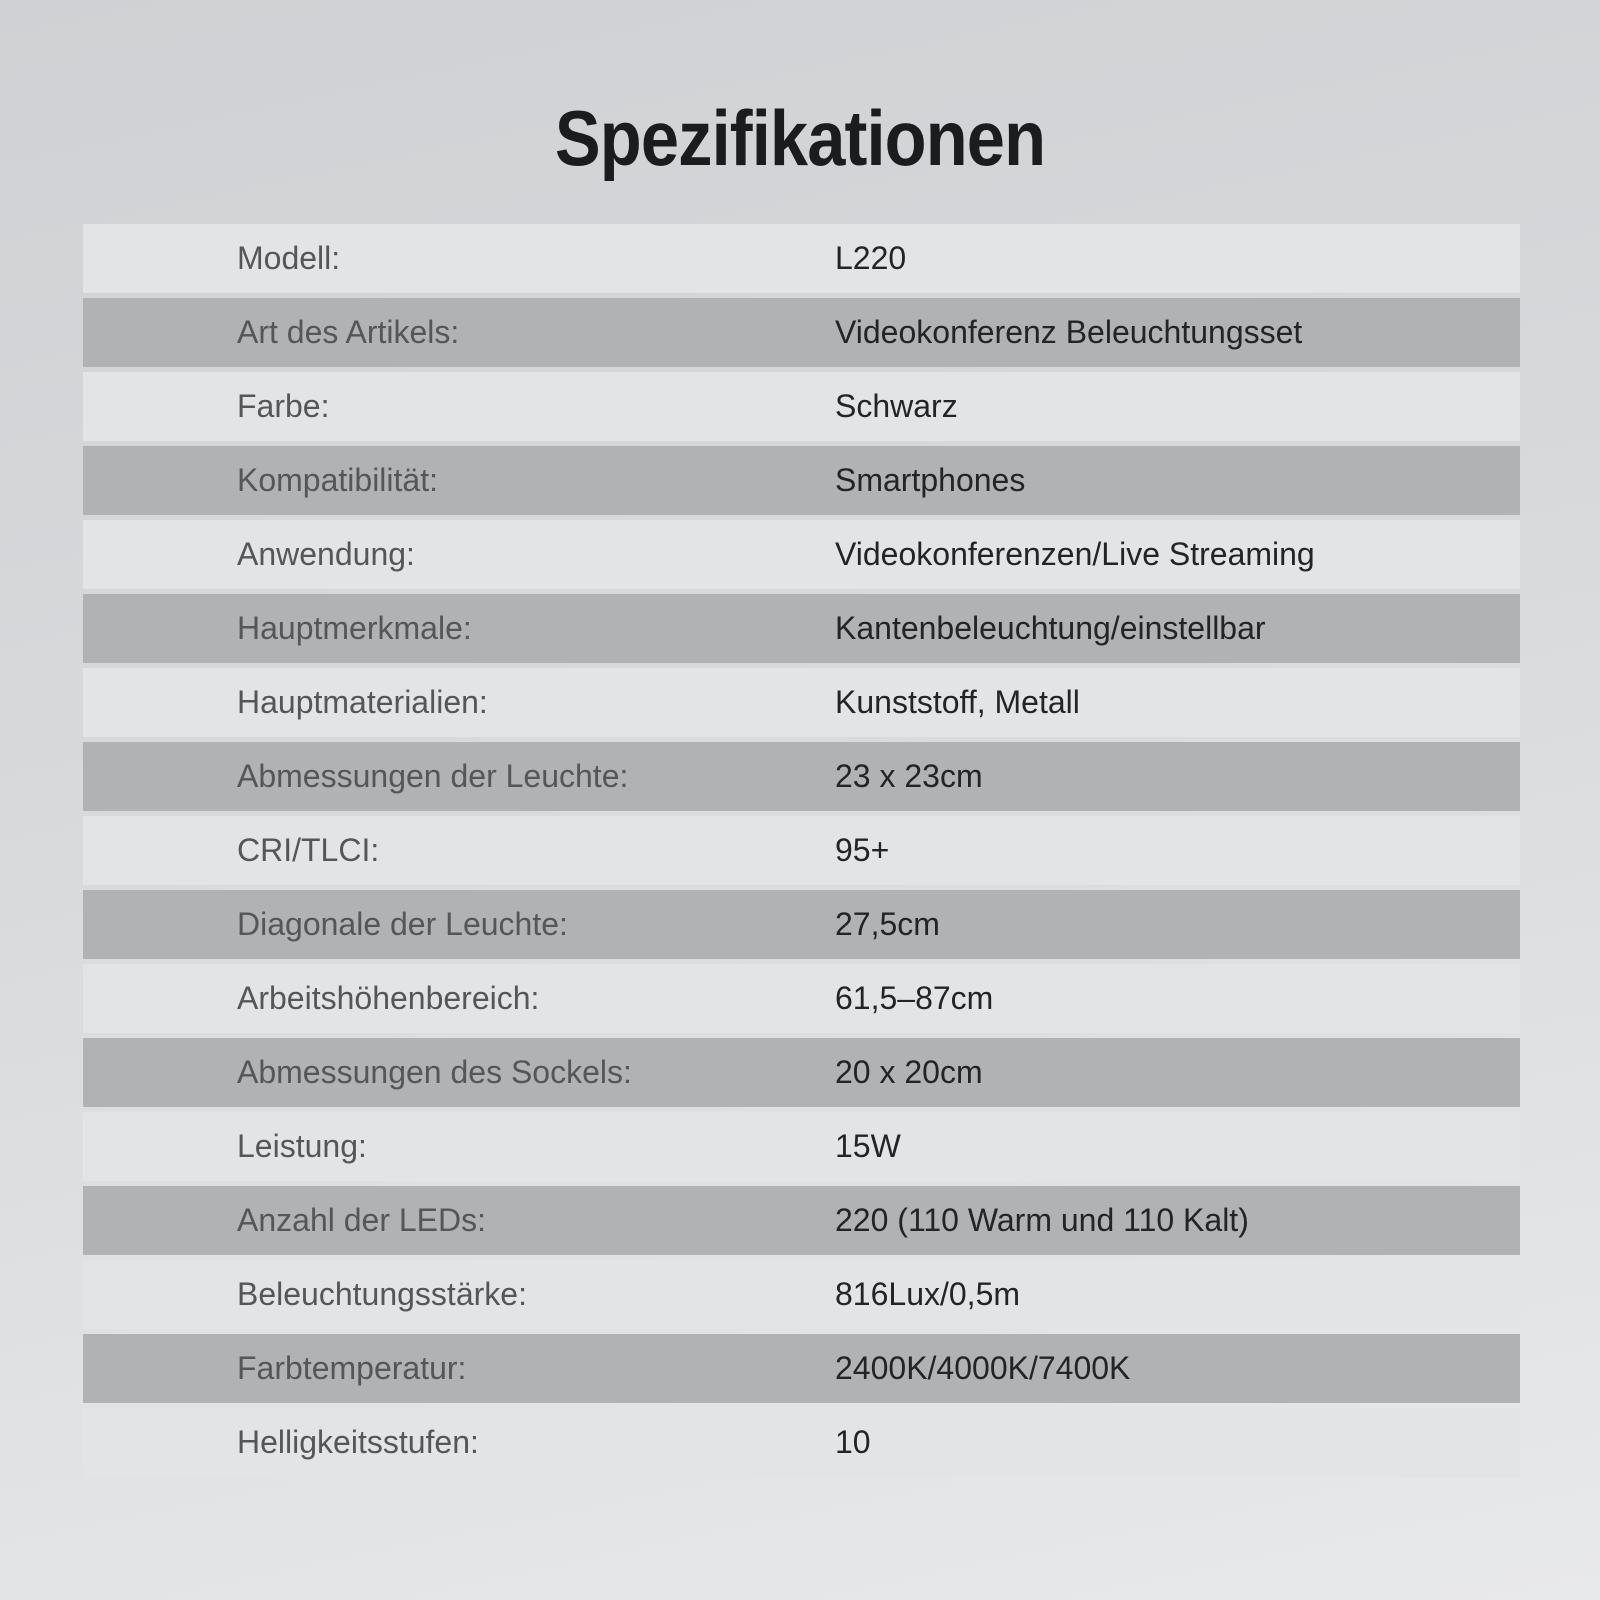 The width and height of the screenshot is (1600, 1600). Describe the element at coordinates (862, 849) in the screenshot. I see `spec-value: 95+` at that location.